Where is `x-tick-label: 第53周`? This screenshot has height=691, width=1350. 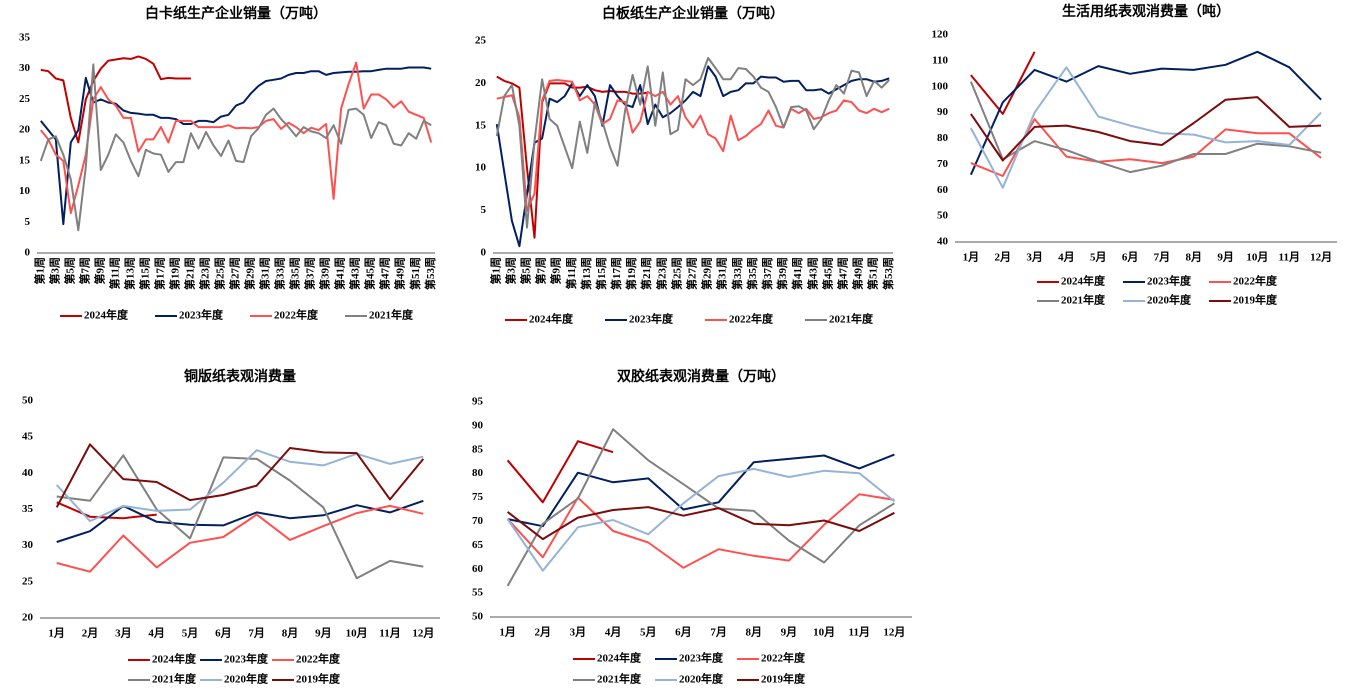 x-tick-label: 第53周 is located at coordinates (430, 273).